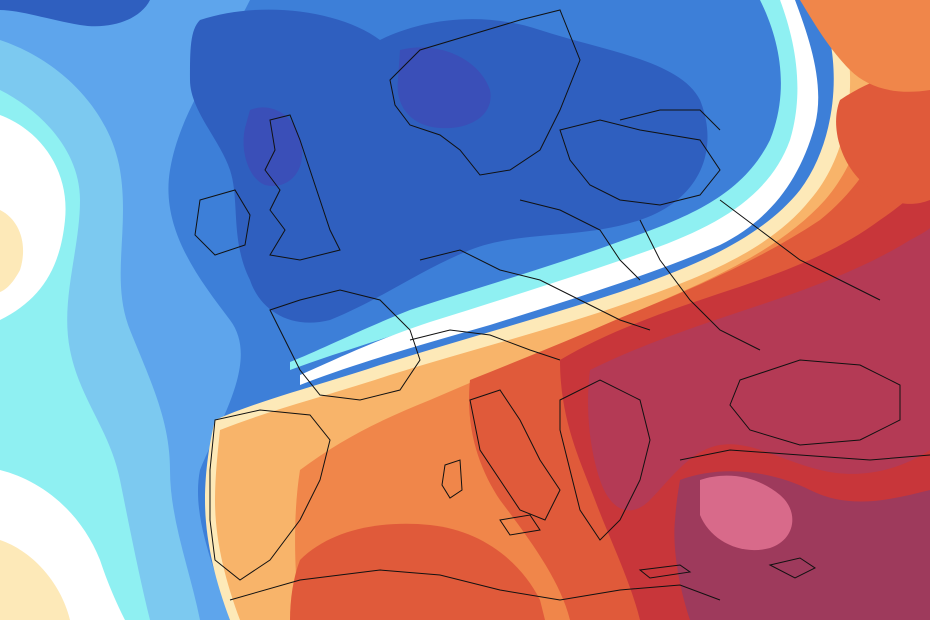  I want to click on coastline-baltic, so click(640, 162).